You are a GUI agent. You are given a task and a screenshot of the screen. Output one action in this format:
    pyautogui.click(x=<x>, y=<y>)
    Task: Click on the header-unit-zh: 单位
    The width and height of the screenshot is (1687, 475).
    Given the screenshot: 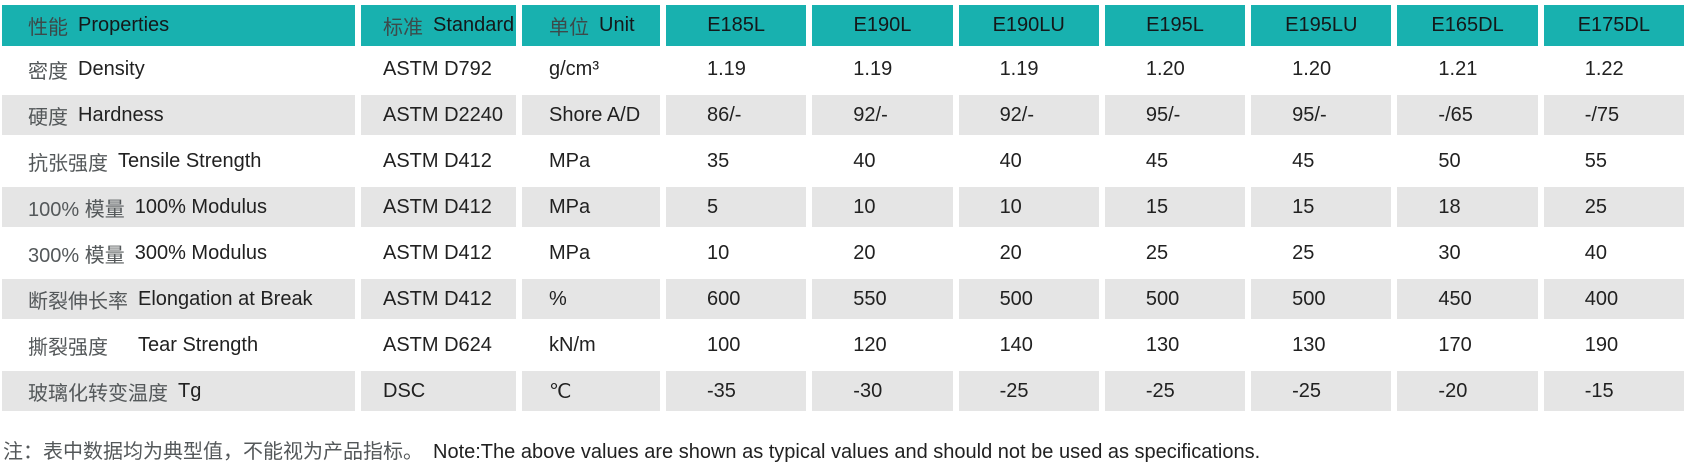 What is the action you would take?
    pyautogui.click(x=569, y=28)
    